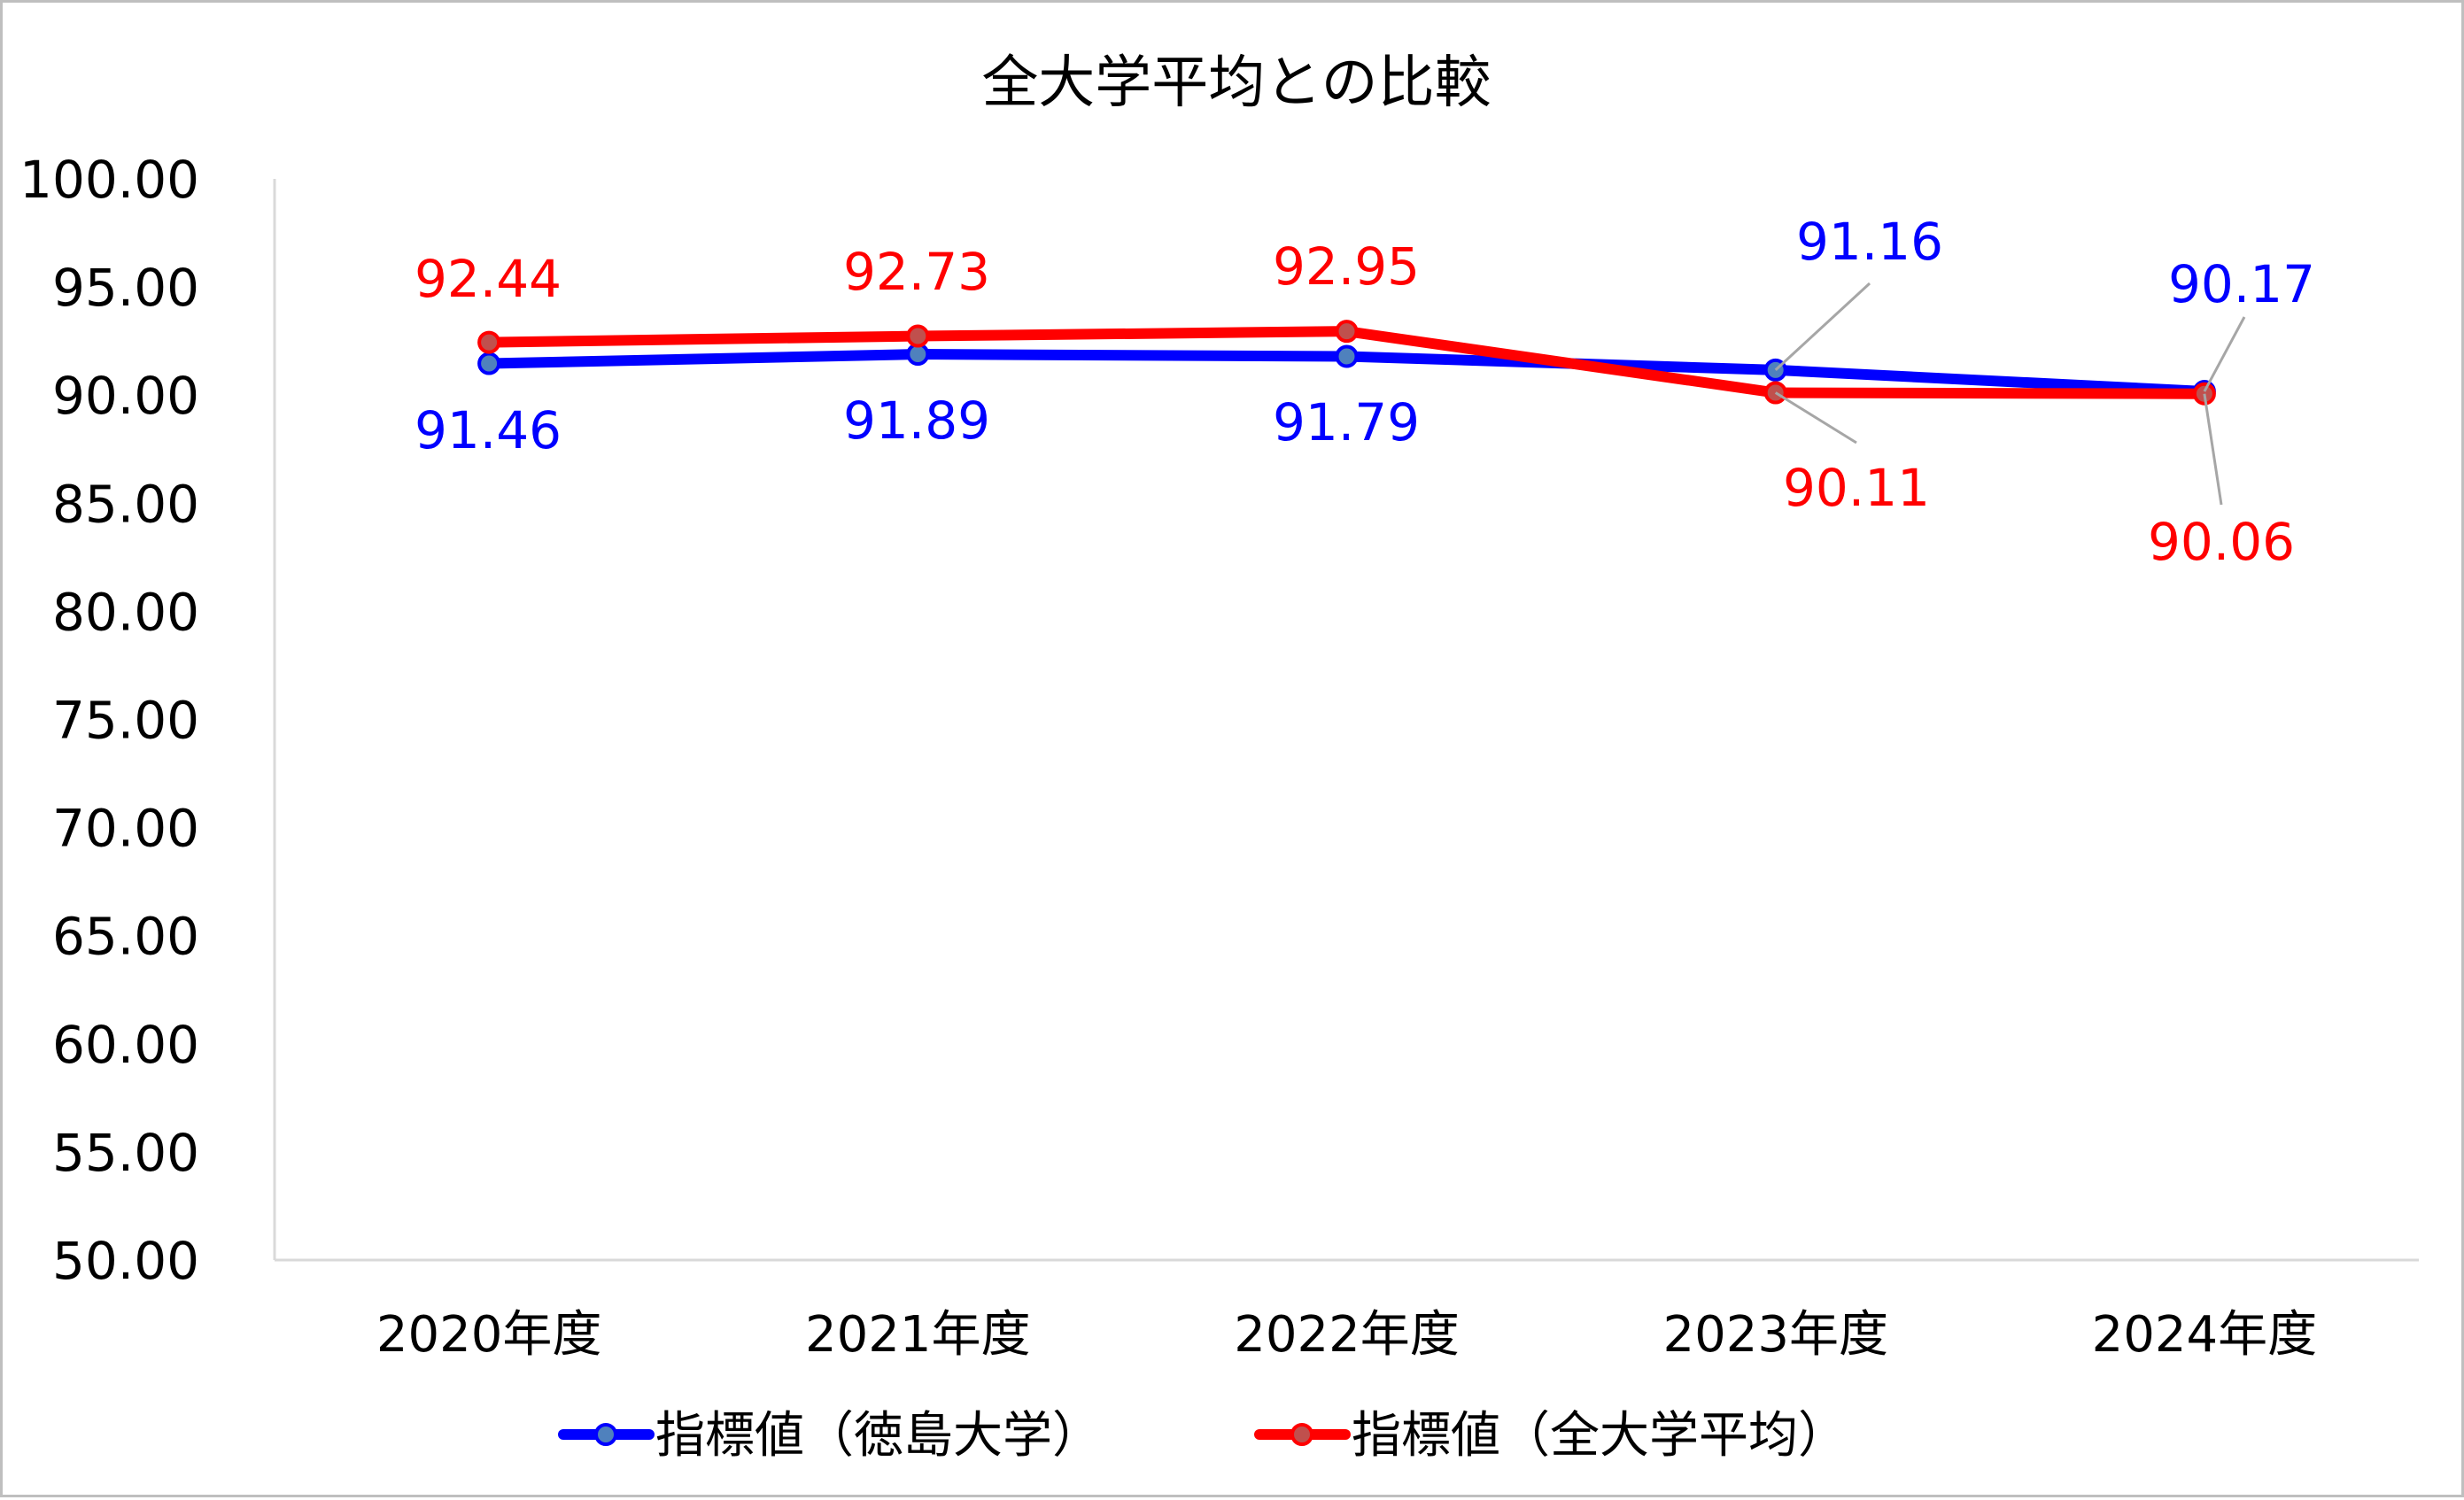  I want to click on legend-label: 指標値（全大学平均）, so click(1600, 1436).